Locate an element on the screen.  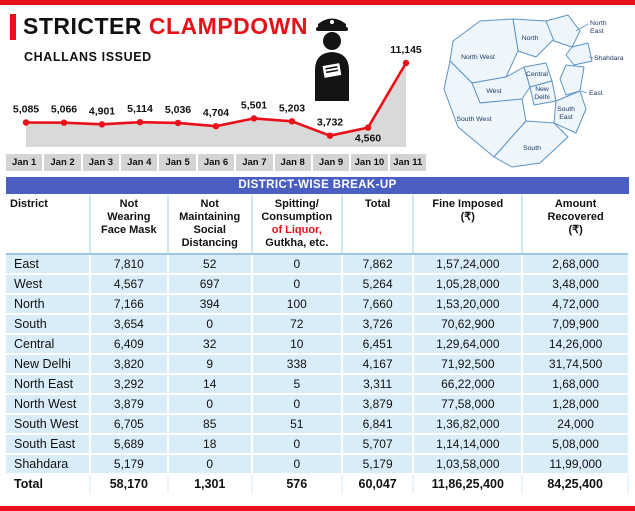
value-cell: 7,660 is located at coordinates (378, 304).